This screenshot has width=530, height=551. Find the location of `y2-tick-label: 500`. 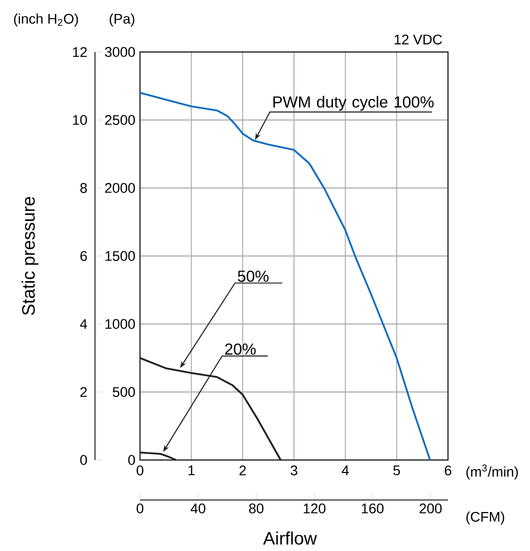

y2-tick-label: 500 is located at coordinates (123, 392).